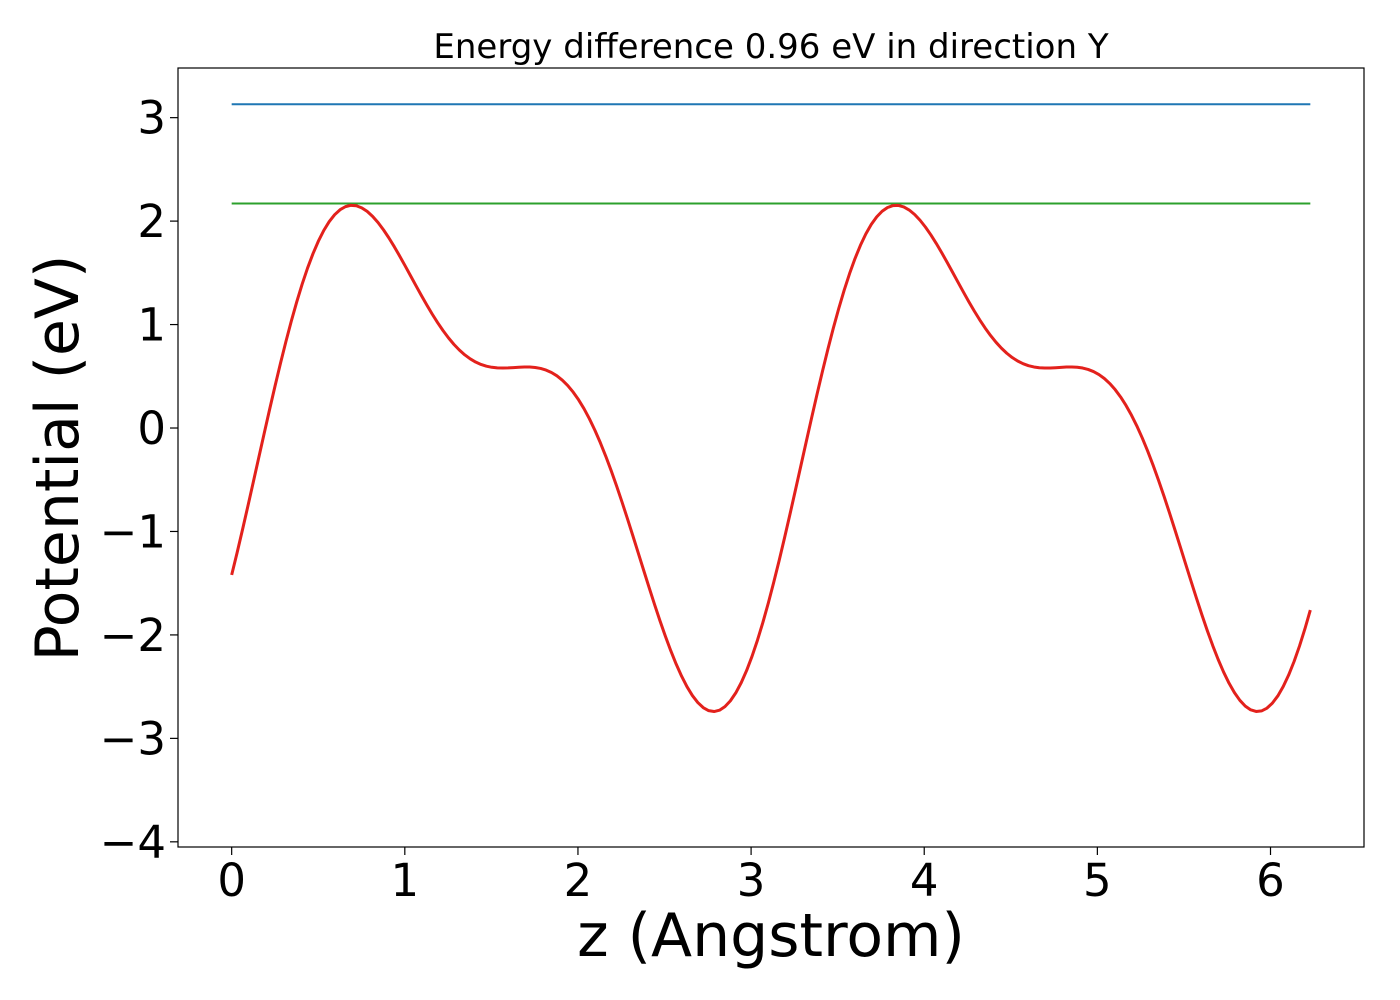 The image size is (1400, 1000). What do you see at coordinates (231, 880) in the screenshot?
I see `x-tick-label: 0` at bounding box center [231, 880].